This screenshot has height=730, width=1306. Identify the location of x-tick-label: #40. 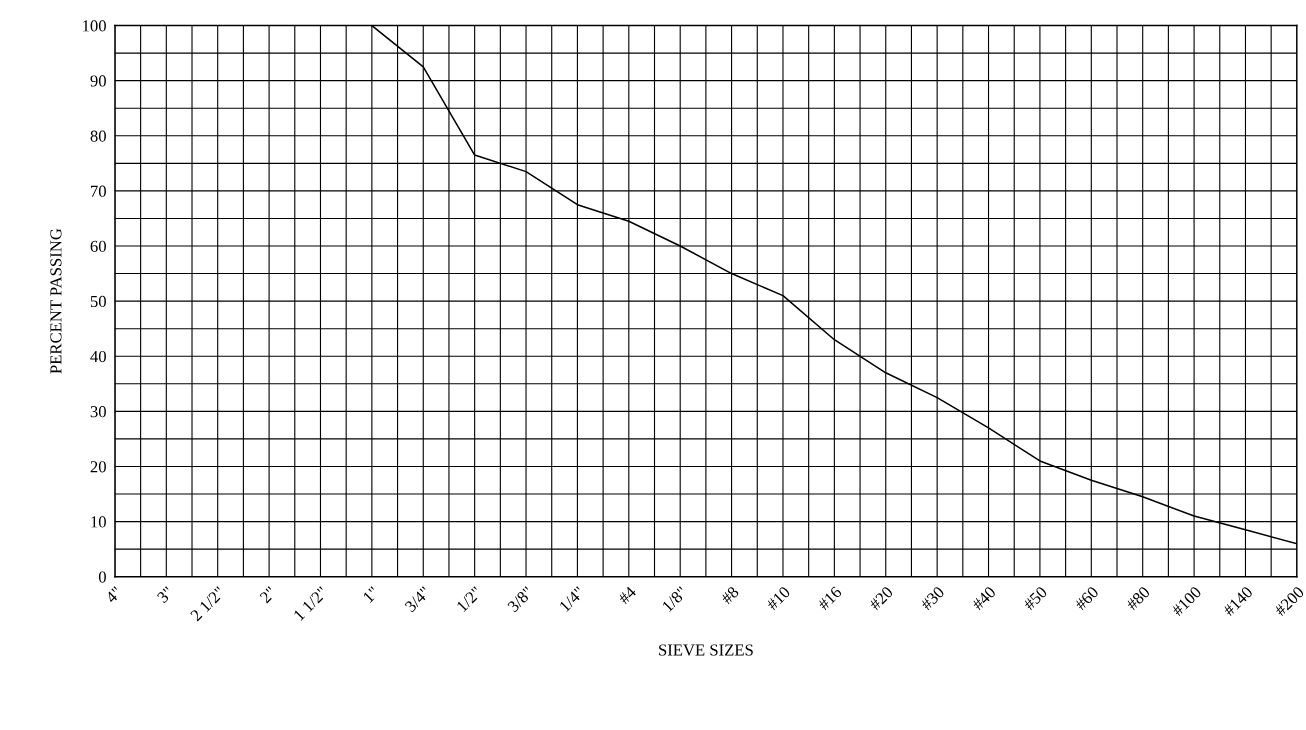
(984, 598).